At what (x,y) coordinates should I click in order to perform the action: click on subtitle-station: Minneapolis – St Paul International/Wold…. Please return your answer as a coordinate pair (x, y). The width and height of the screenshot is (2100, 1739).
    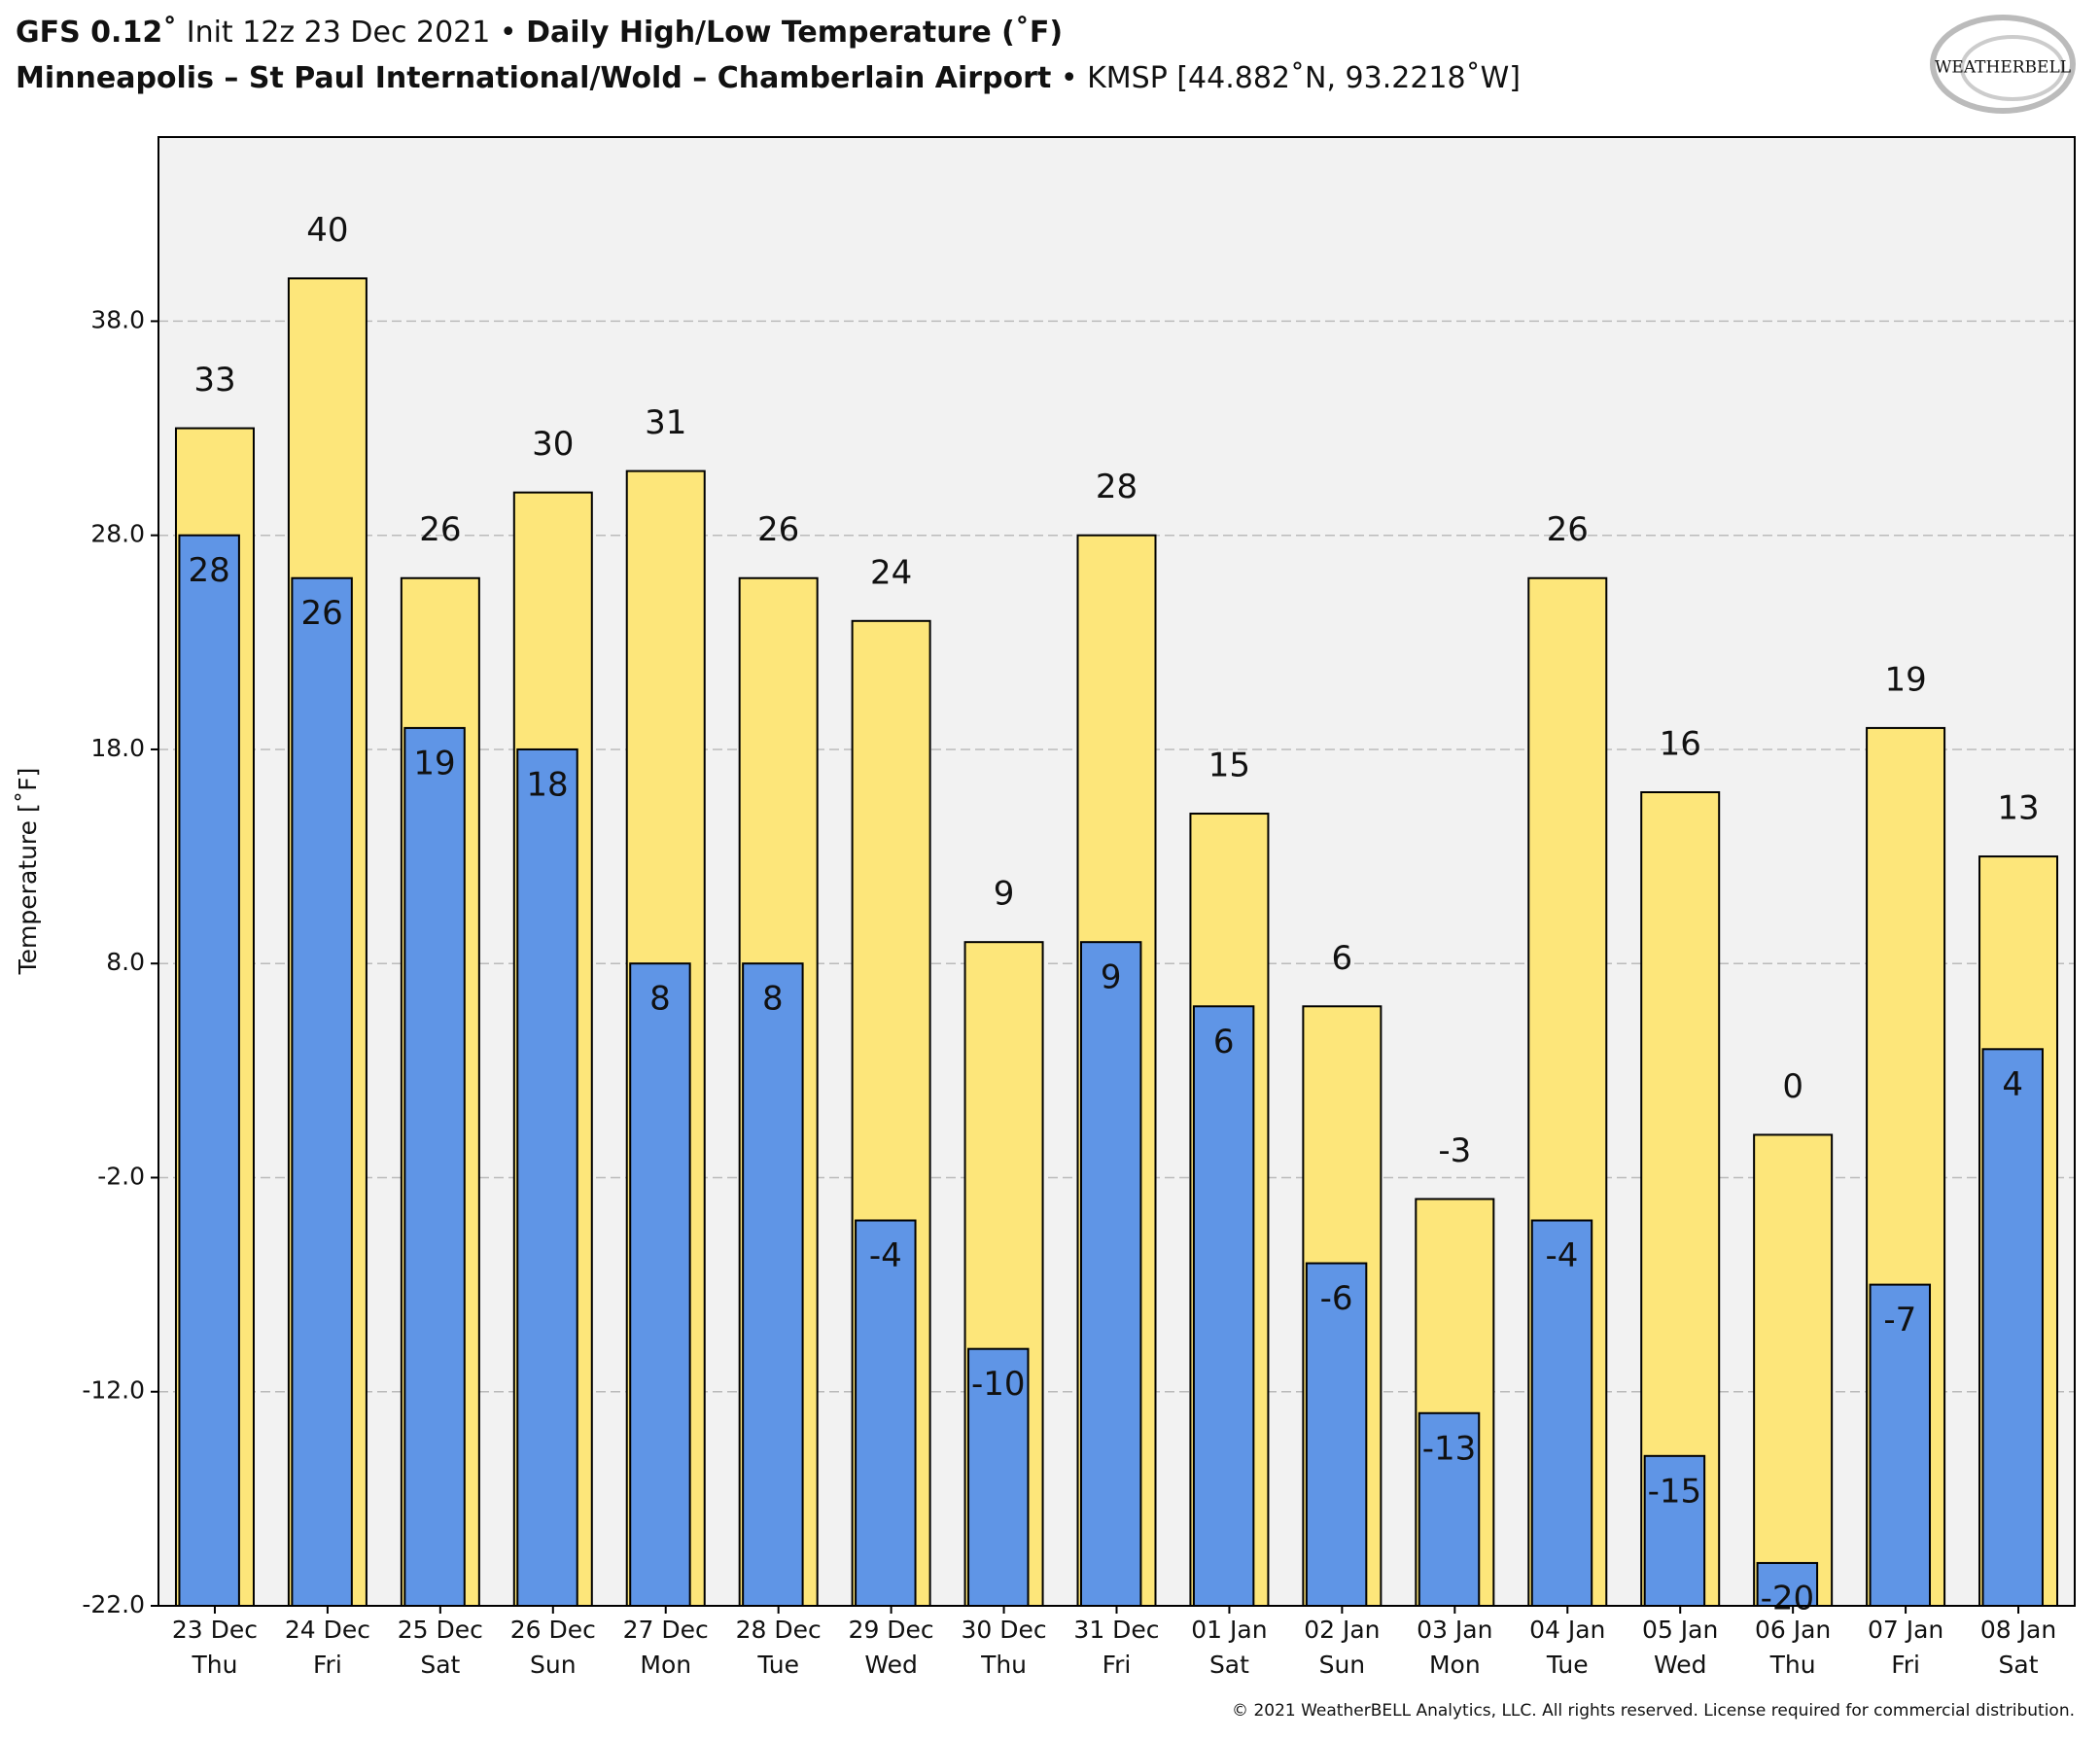
    Looking at the image, I should click on (533, 78).